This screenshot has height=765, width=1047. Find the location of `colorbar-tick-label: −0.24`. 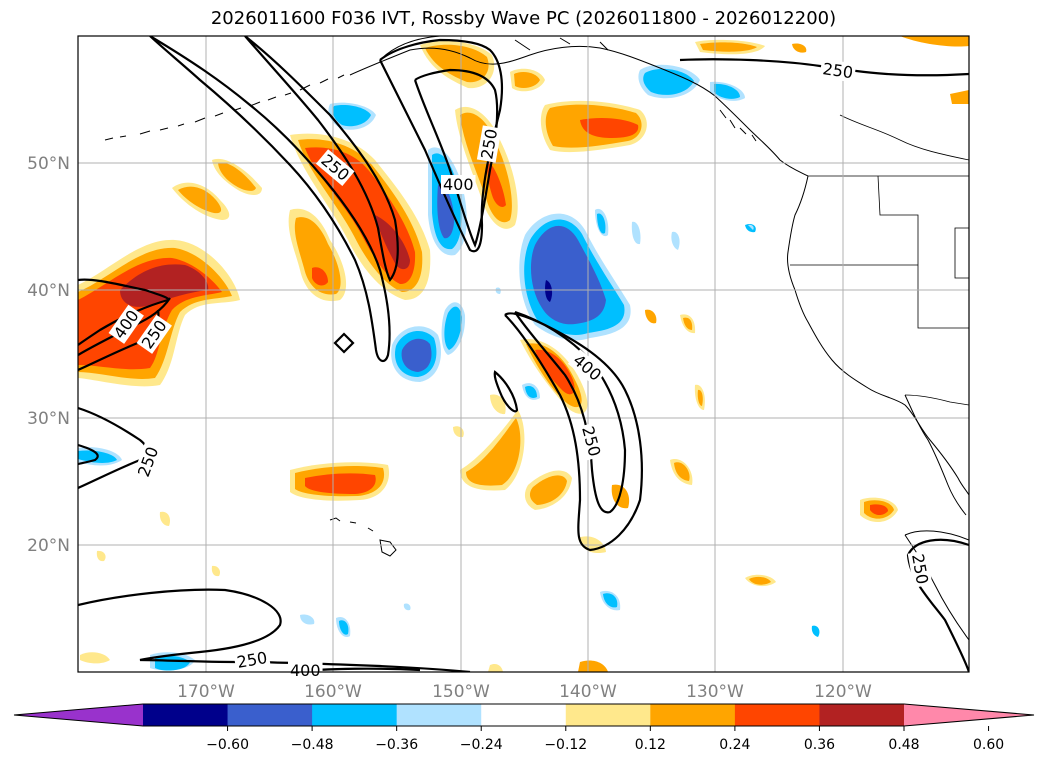

colorbar-tick-label: −0.24 is located at coordinates (481, 745).